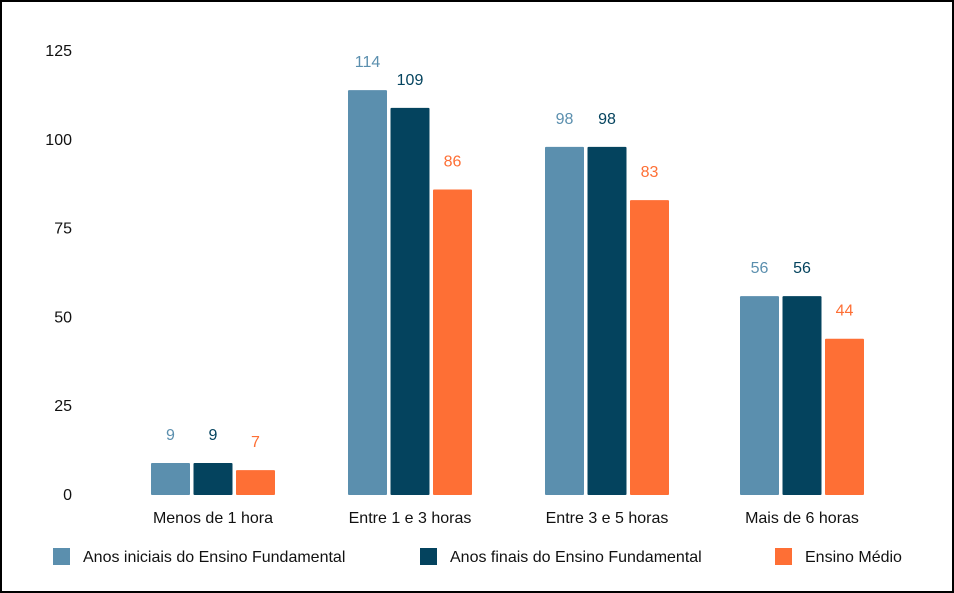 This screenshot has height=593, width=954. What do you see at coordinates (63, 317) in the screenshot?
I see `y-tick-label: 50` at bounding box center [63, 317].